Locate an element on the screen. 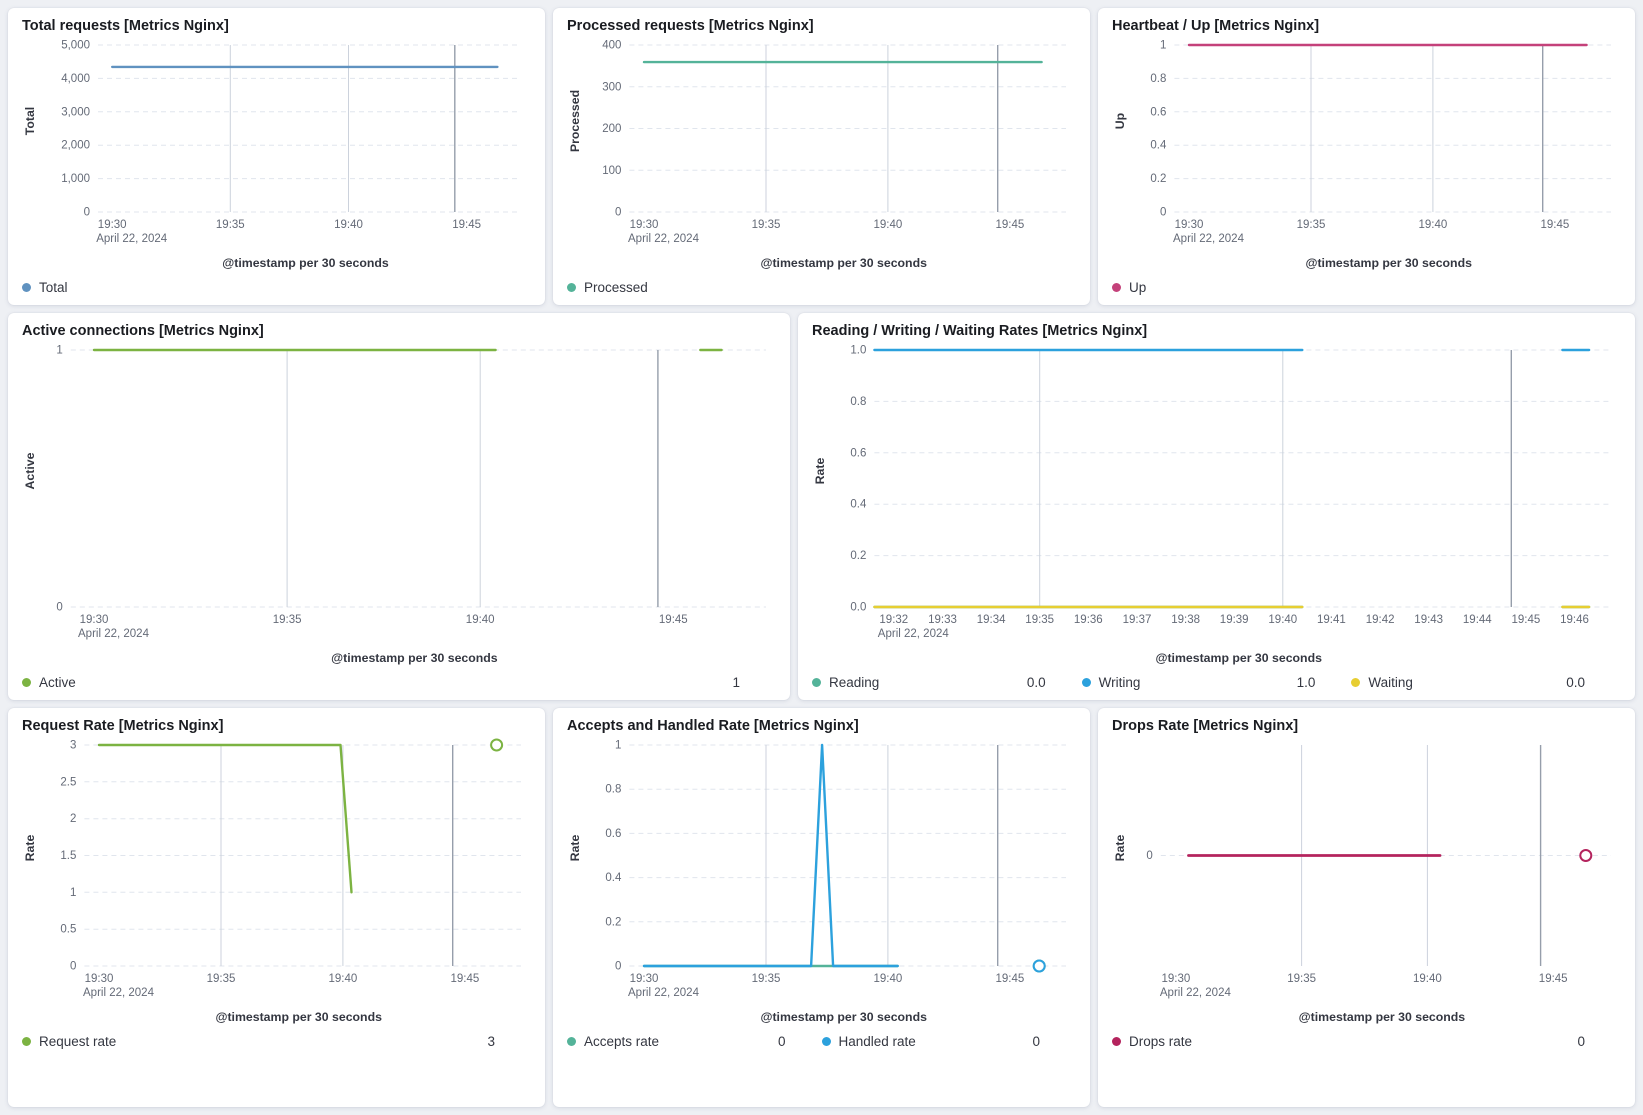  y-axis-title: Up is located at coordinates (1120, 121).